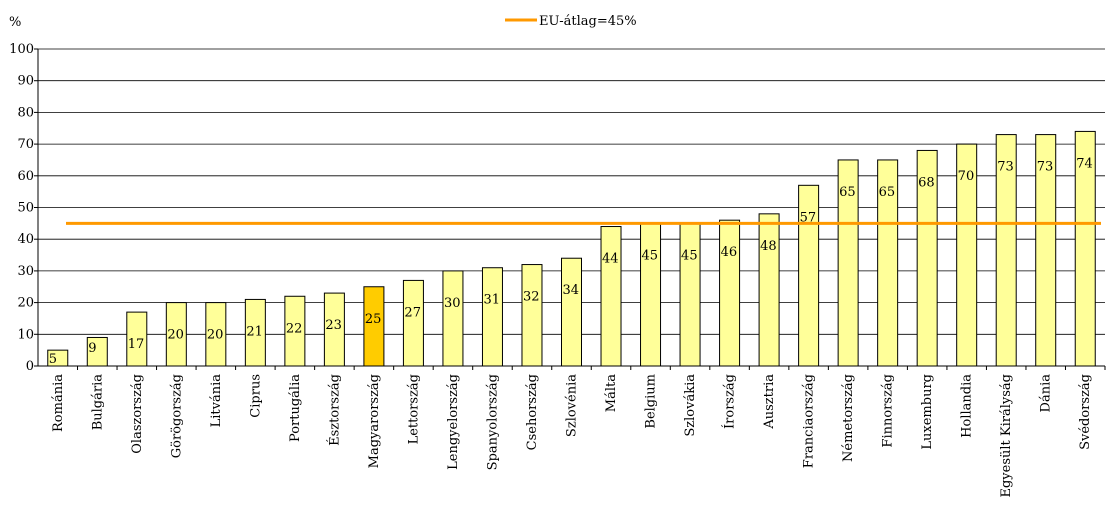  I want to click on legend-label: EU-átlag=45%, so click(588, 21).